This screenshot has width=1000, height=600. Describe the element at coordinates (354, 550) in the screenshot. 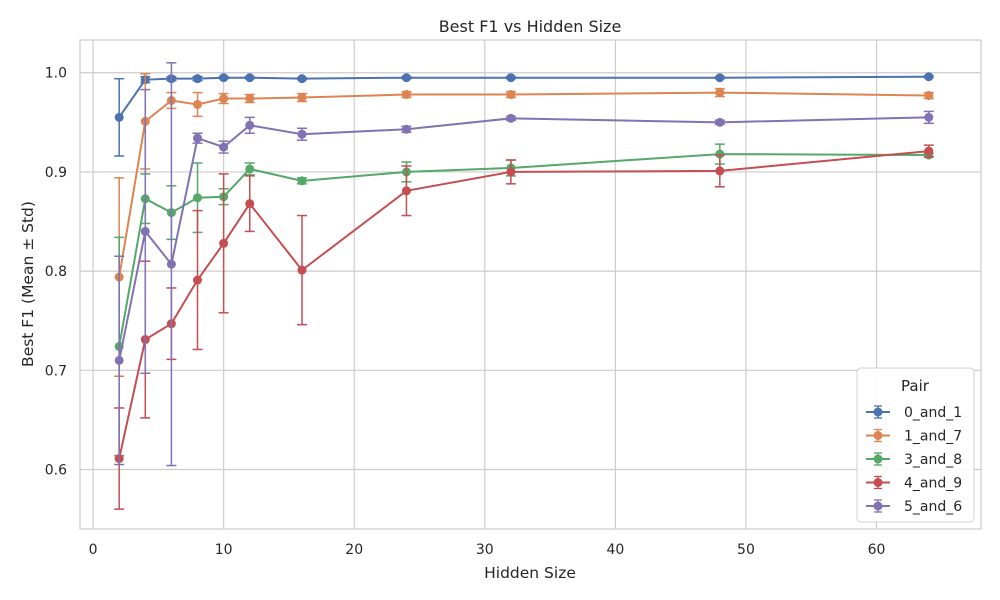

I see `x-tick-label: 20` at that location.